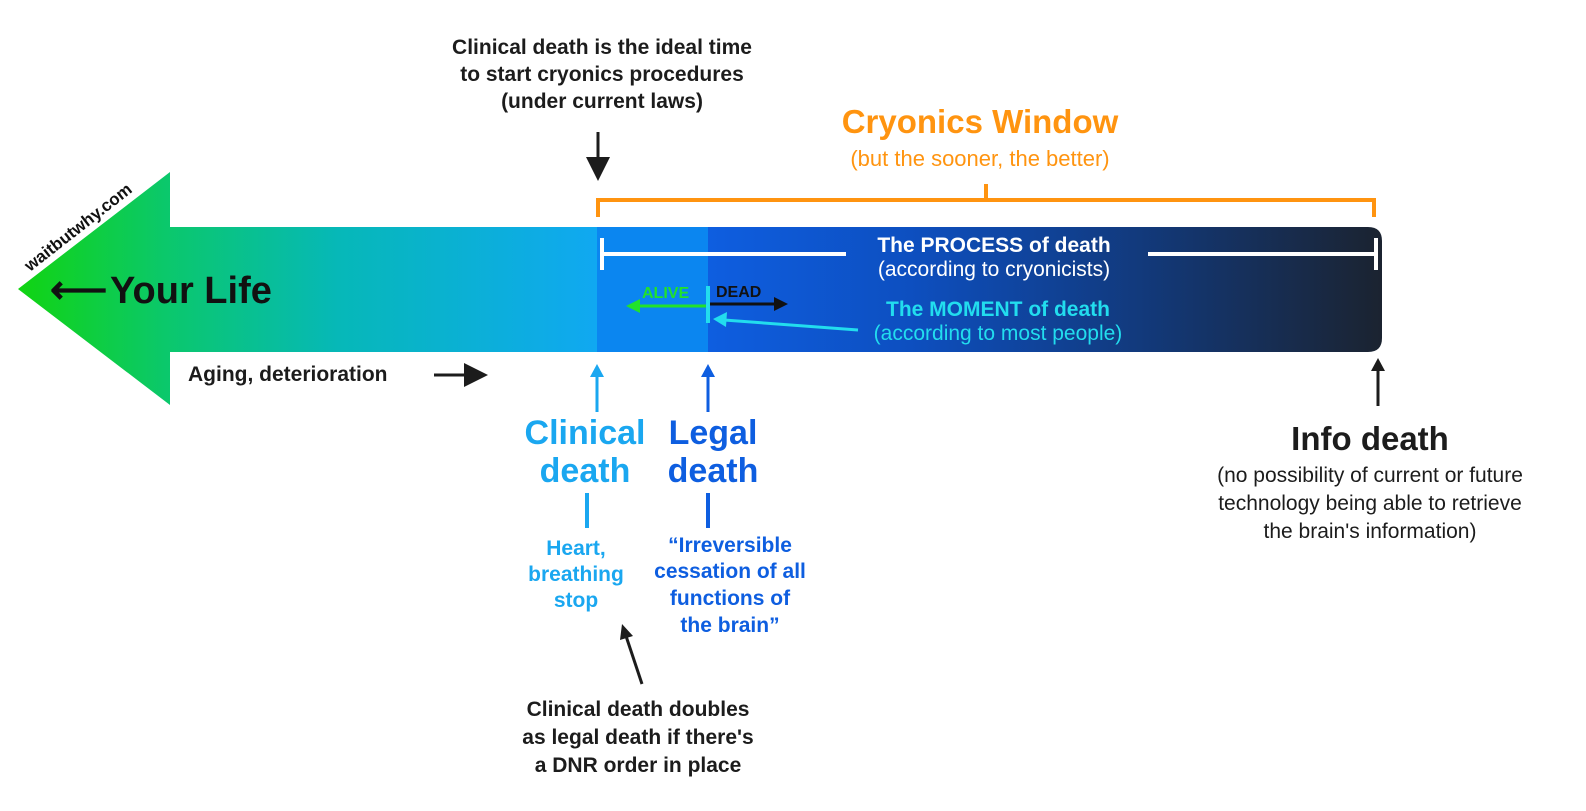  I want to click on clinical-to-legal-segment, so click(653, 289).